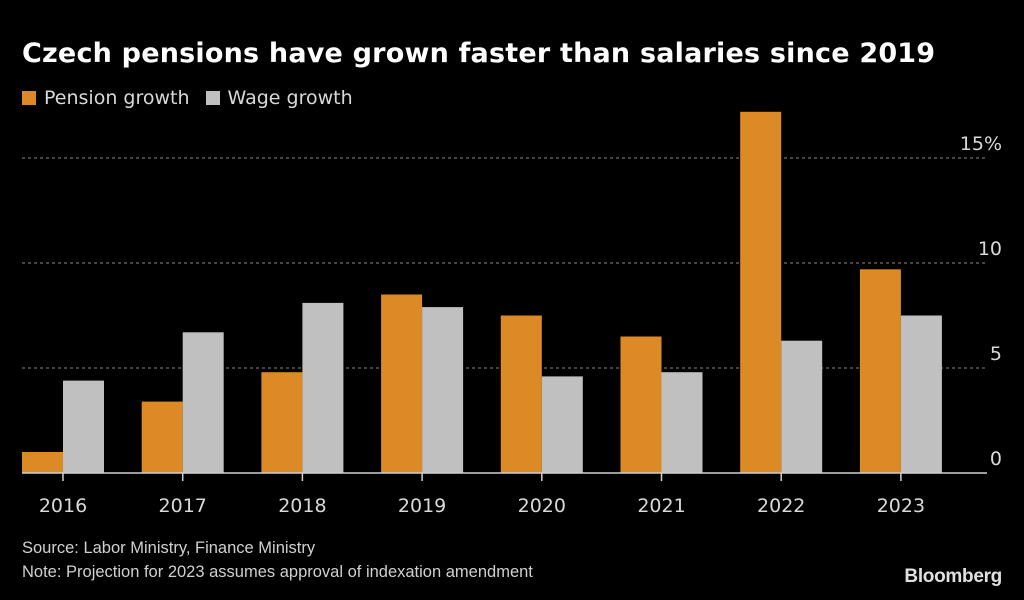  I want to click on legend: Pension growth Wage growth, so click(195, 98).